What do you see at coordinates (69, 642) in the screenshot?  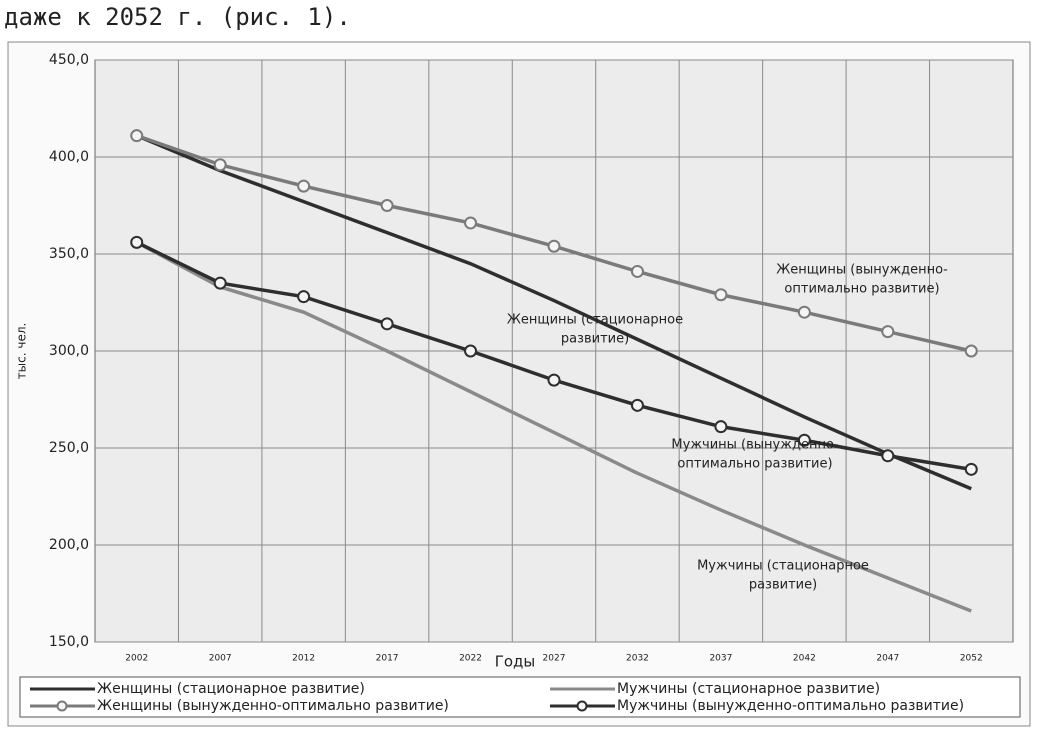 I see `y-tick-label: 150,0` at bounding box center [69, 642].